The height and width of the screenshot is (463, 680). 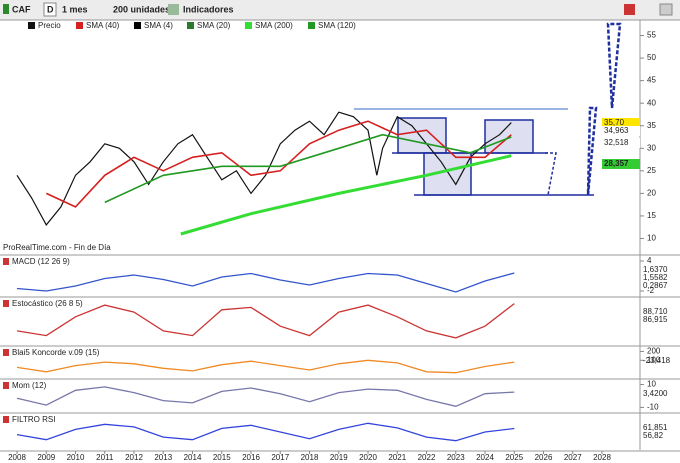 I want to click on y-tick-label: 15, so click(x=651, y=215).